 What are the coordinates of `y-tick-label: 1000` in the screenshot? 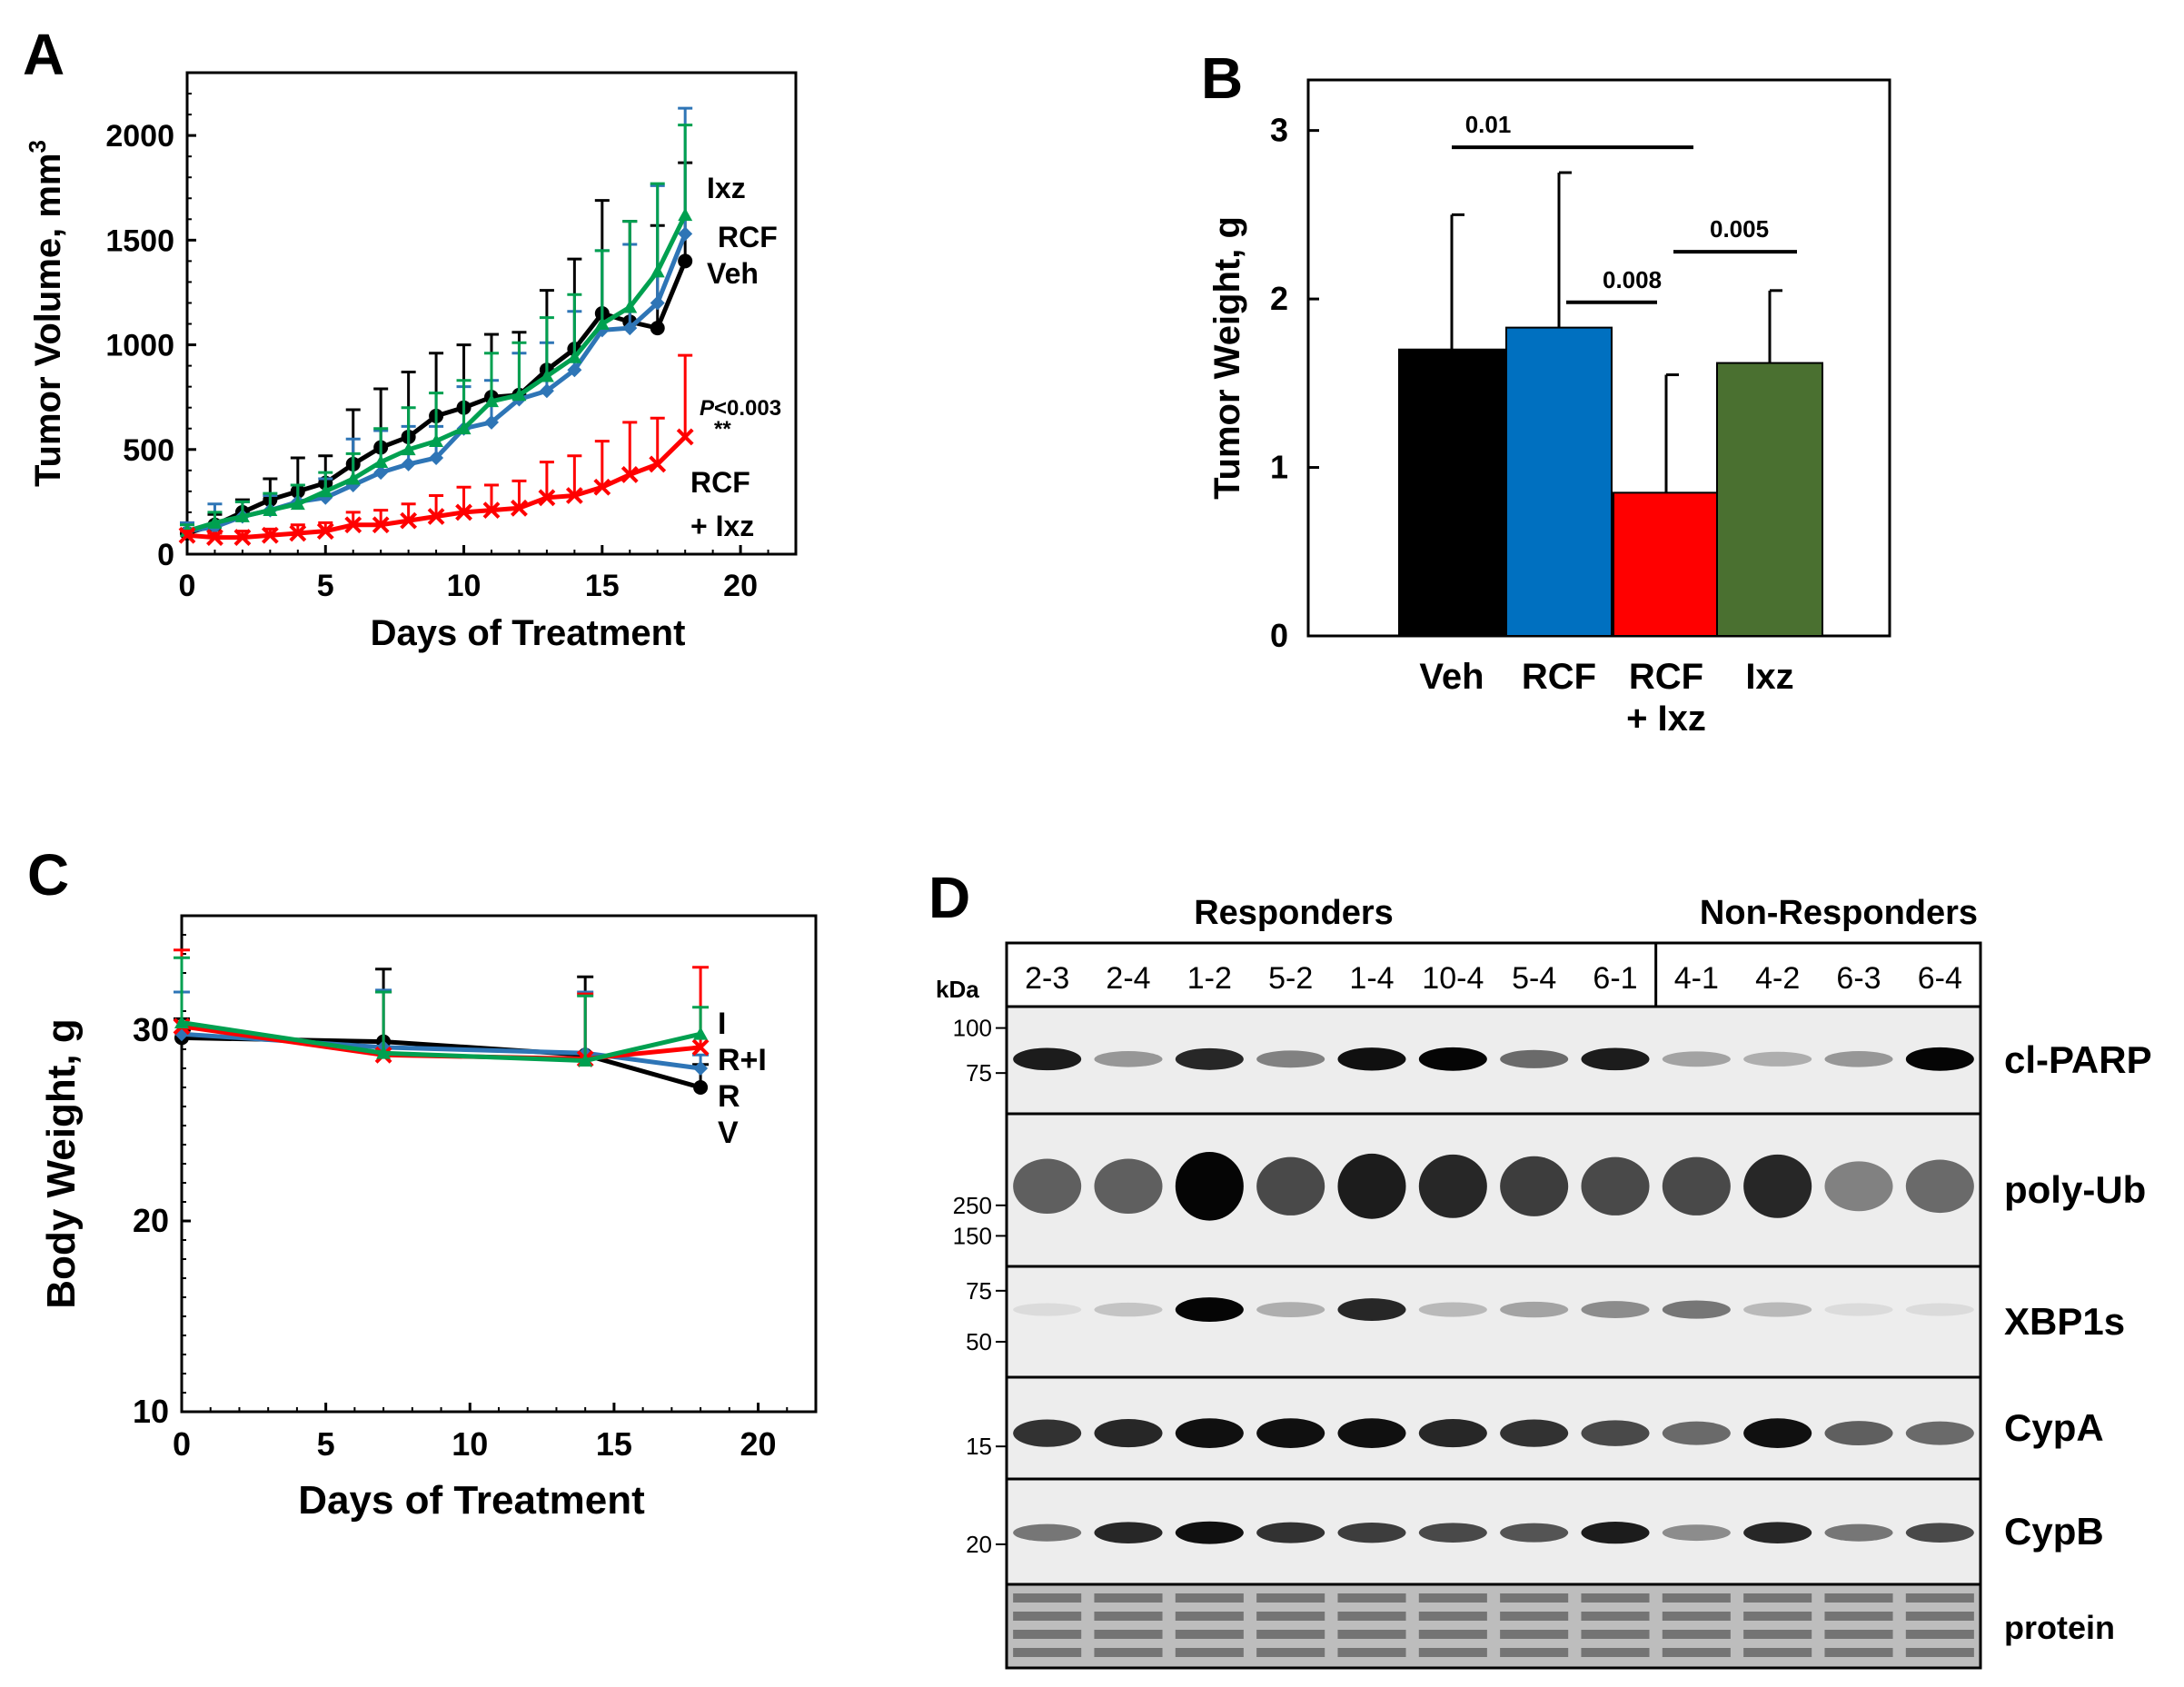 It's located at (139, 346).